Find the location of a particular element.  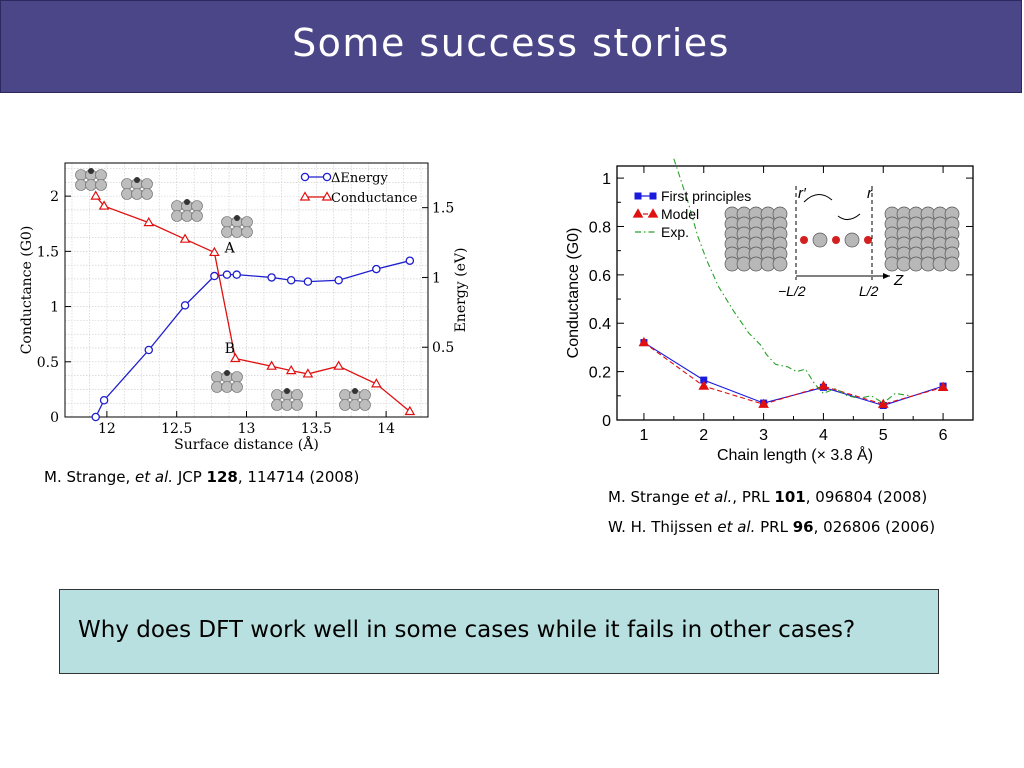

inset-label-half: L/2 is located at coordinates (869, 291).